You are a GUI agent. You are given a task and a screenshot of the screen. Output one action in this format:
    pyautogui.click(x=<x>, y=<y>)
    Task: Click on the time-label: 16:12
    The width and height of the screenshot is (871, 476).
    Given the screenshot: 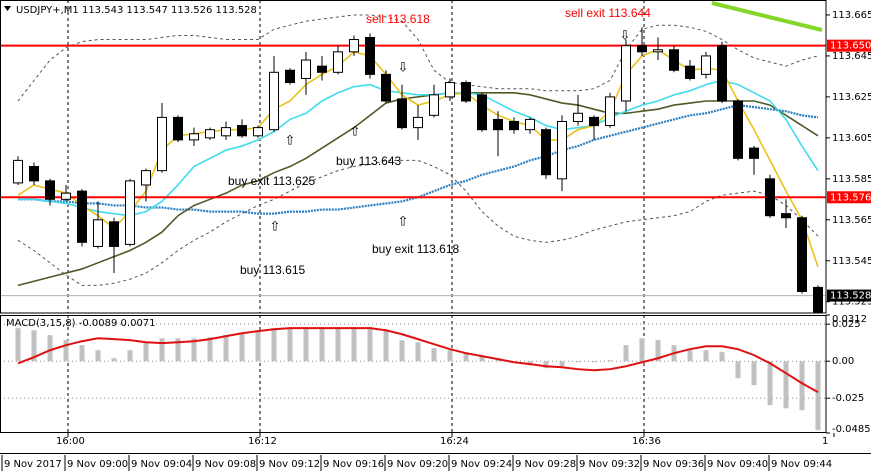 What is the action you would take?
    pyautogui.click(x=262, y=441)
    